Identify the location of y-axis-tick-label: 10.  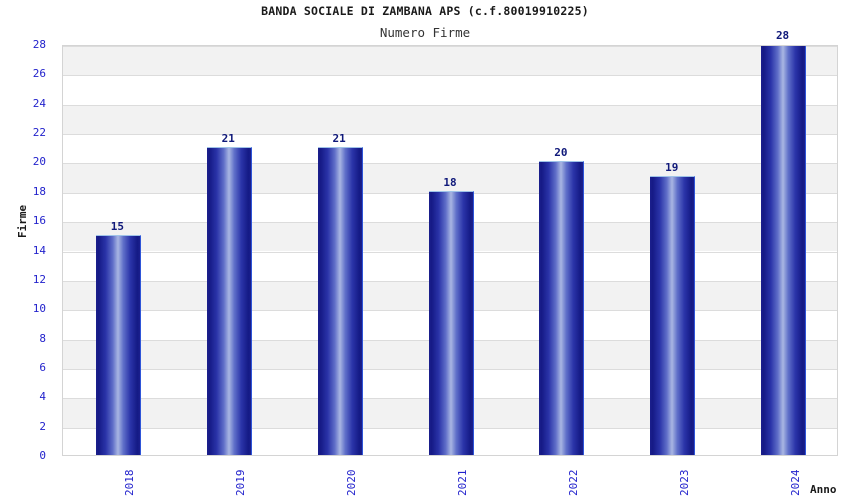
(39, 309).